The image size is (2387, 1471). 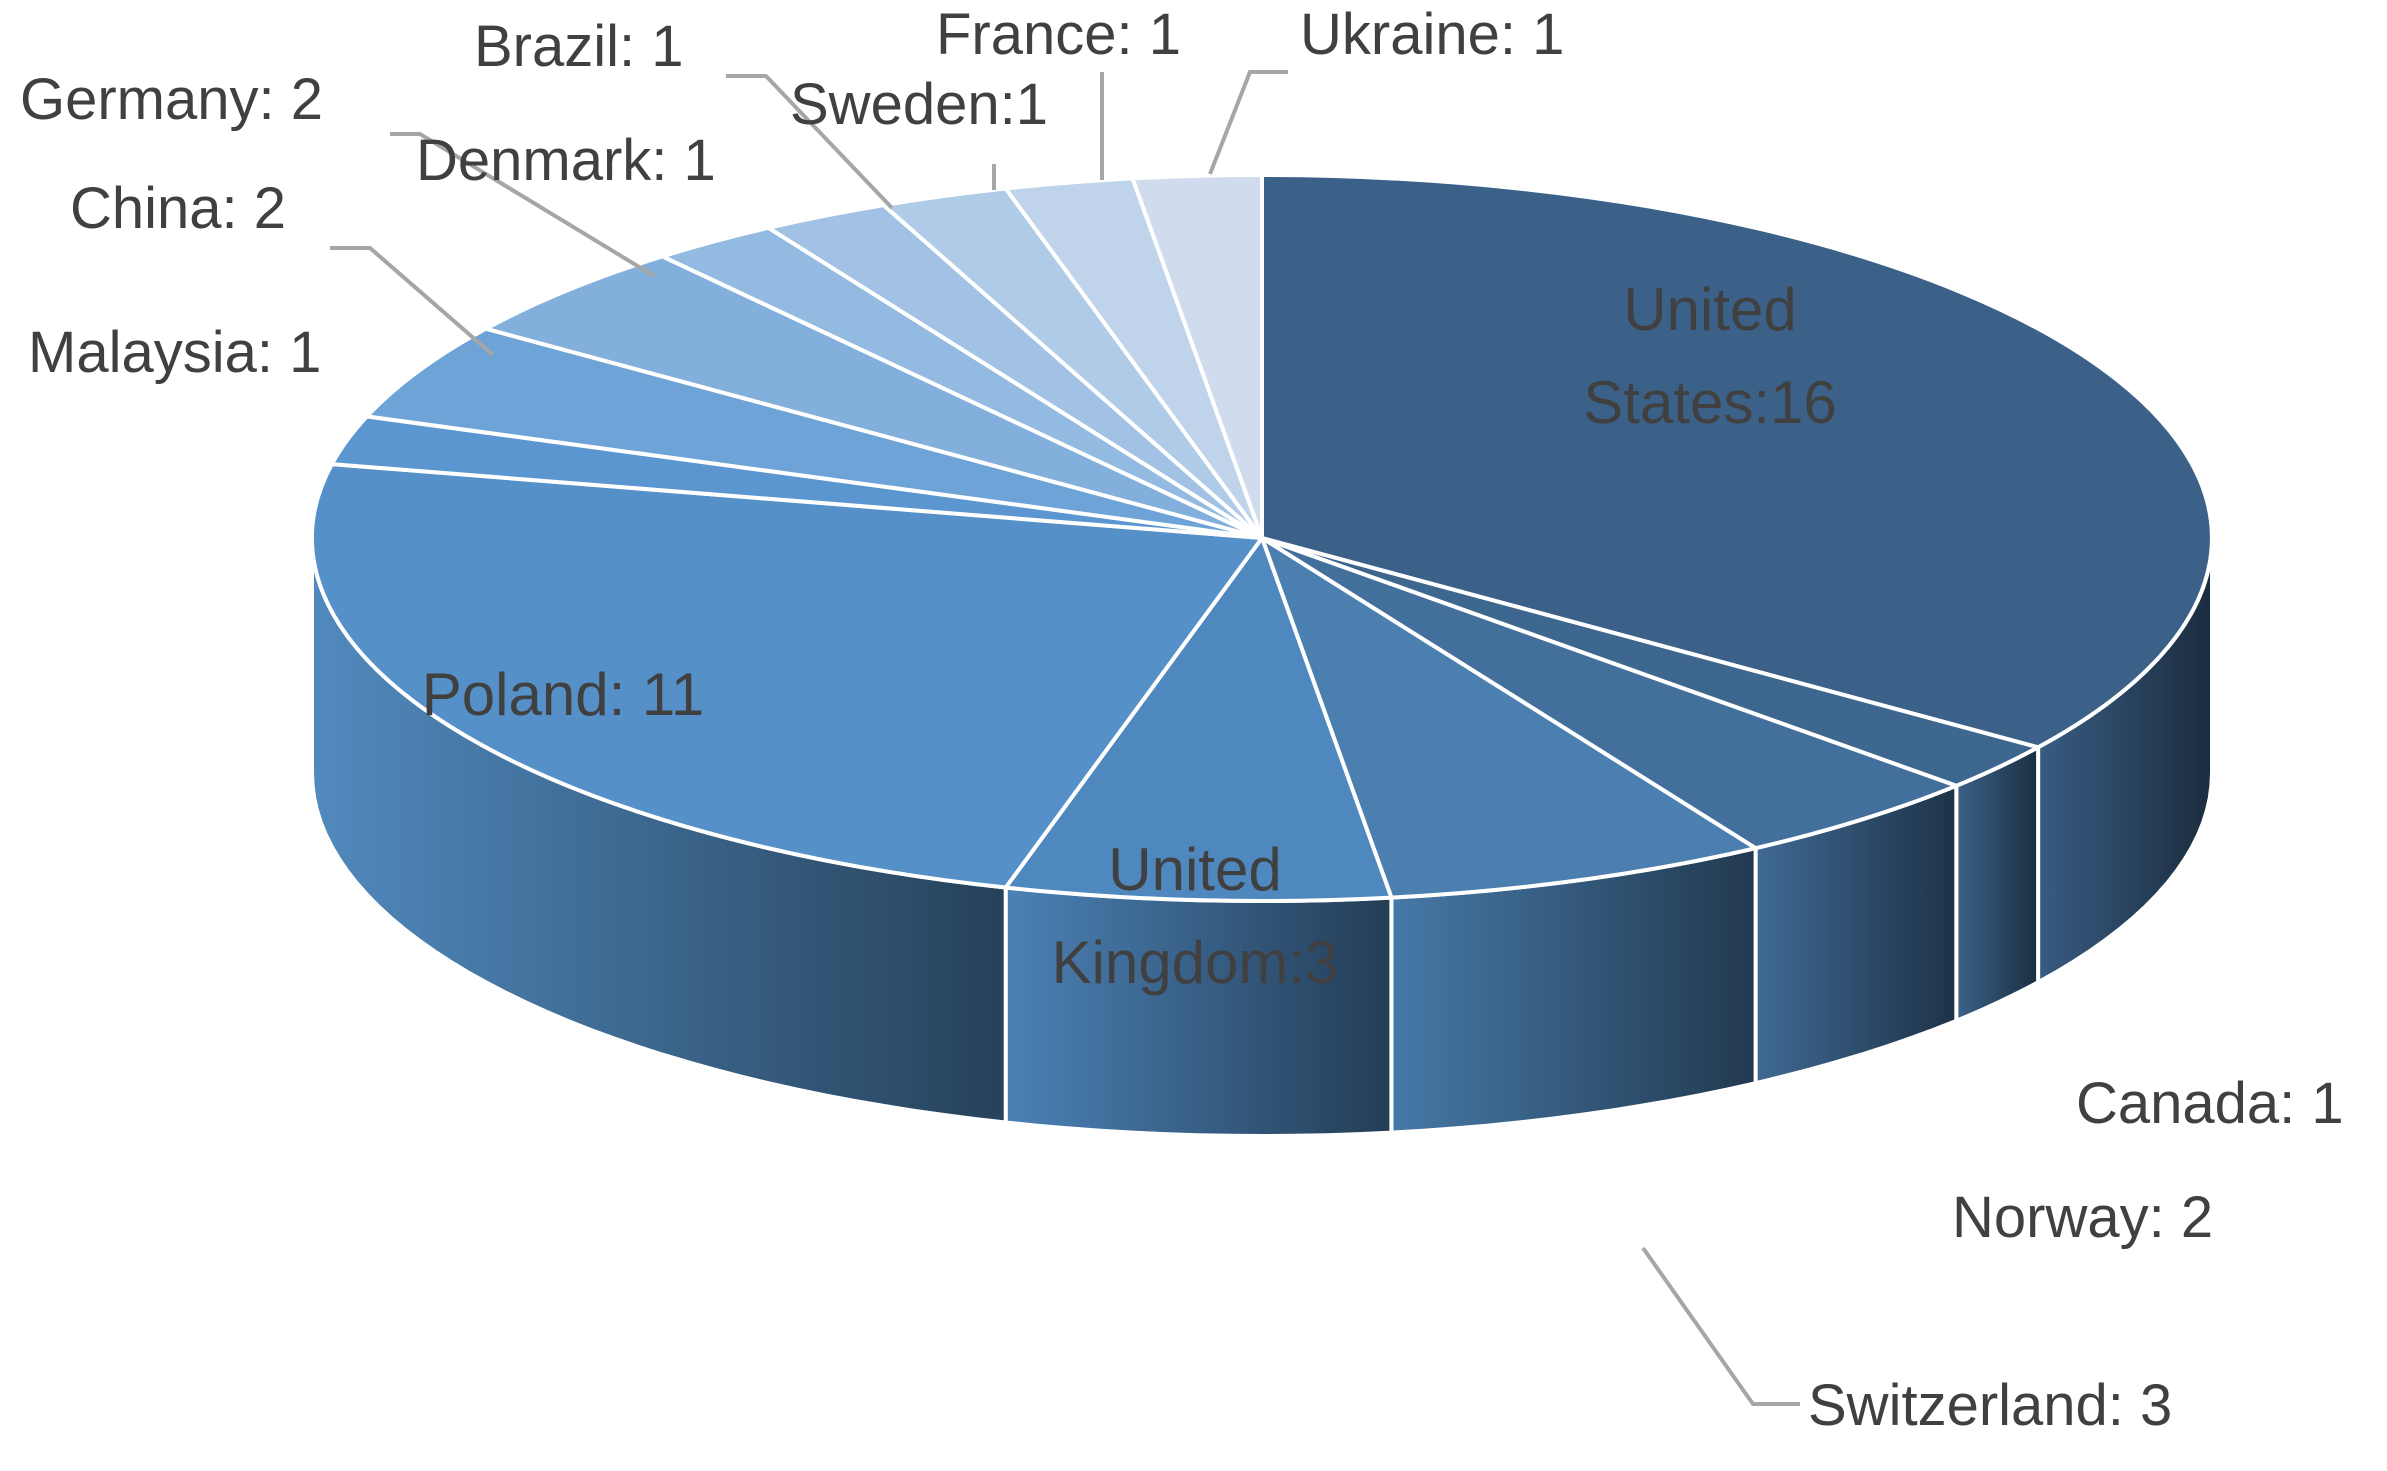 What do you see at coordinates (178, 208) in the screenshot?
I see `data-label-china: China: 2` at bounding box center [178, 208].